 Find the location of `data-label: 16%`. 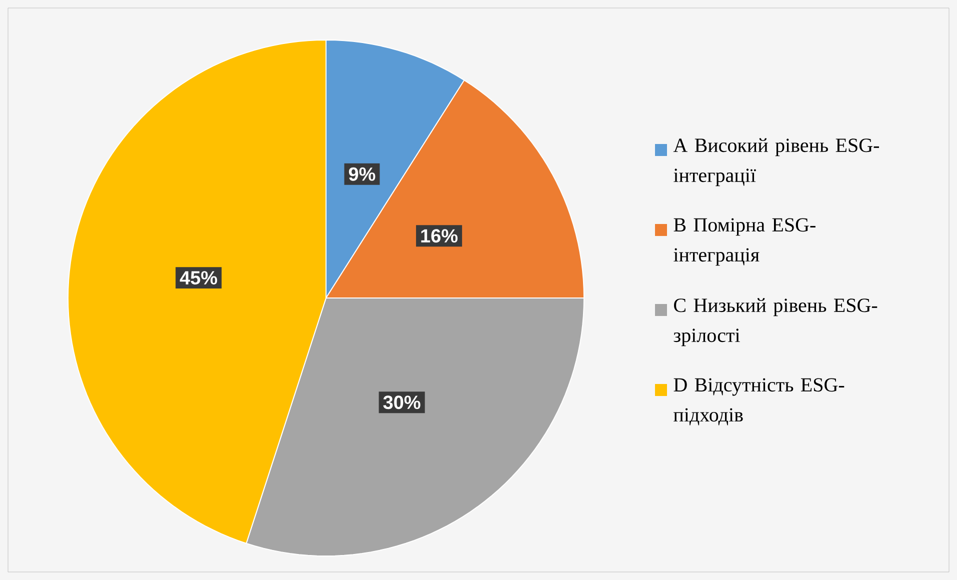

data-label: 16% is located at coordinates (439, 236).